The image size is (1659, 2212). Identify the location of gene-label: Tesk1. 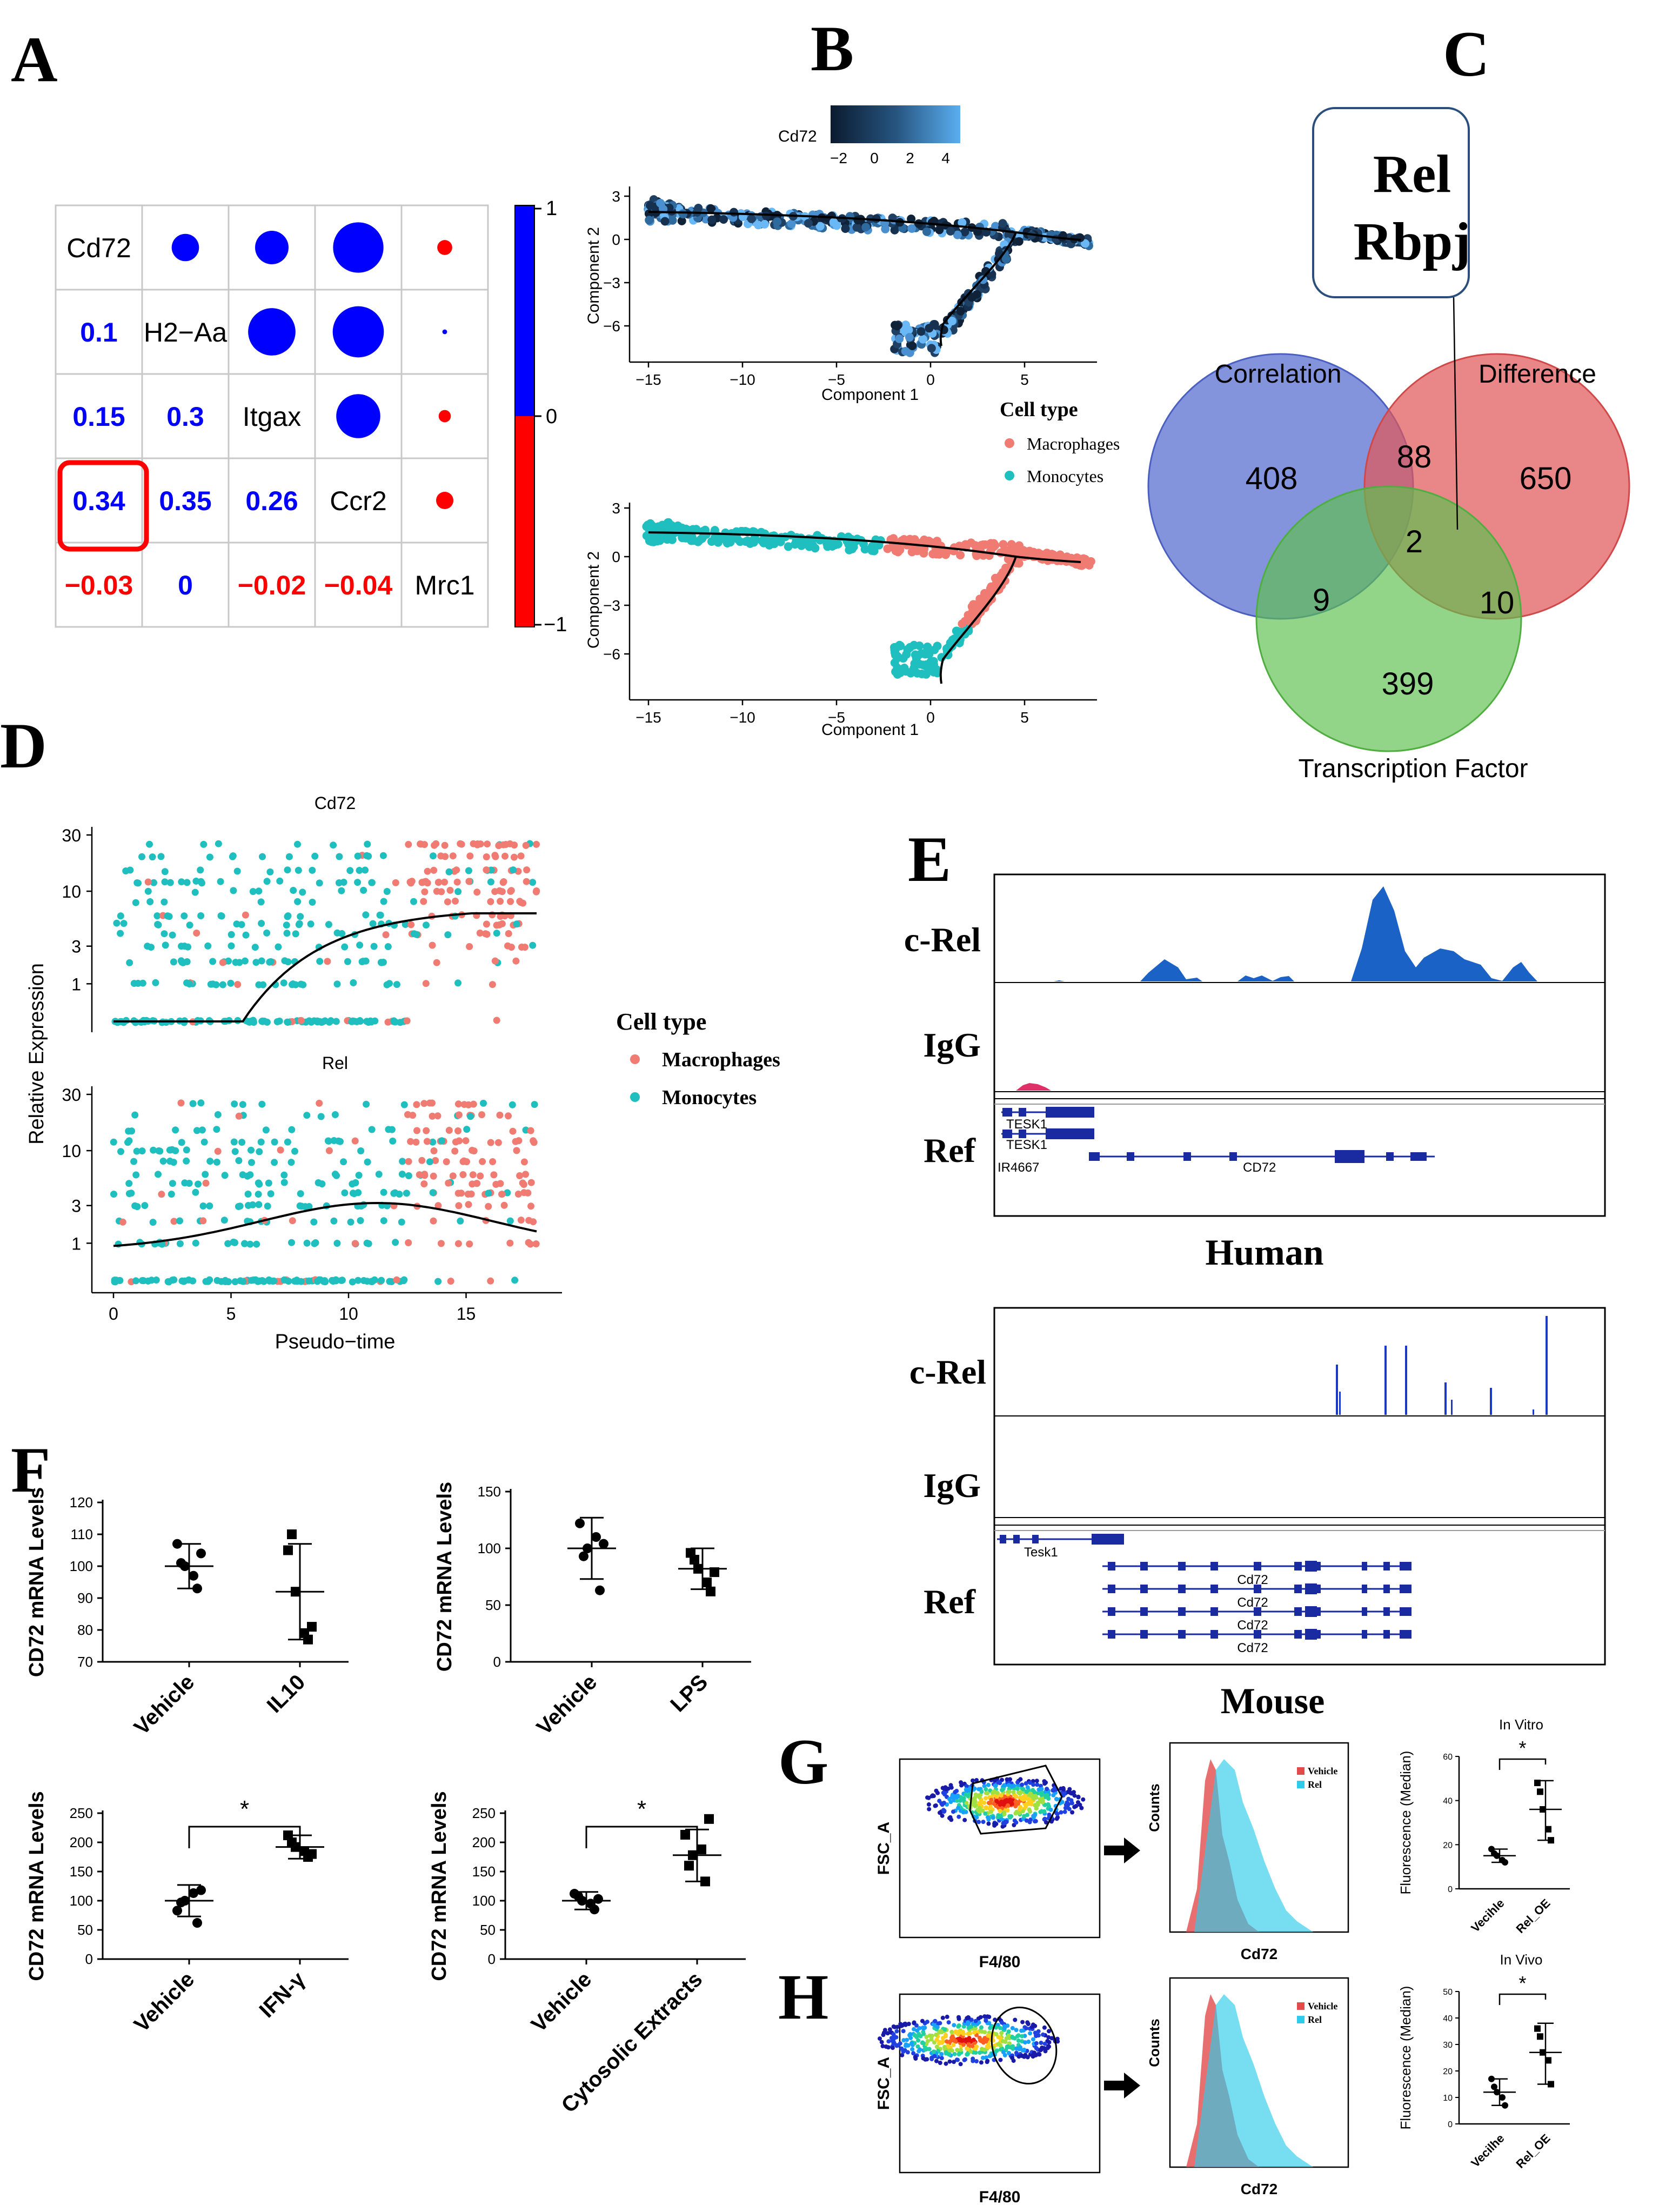
(1041, 1552).